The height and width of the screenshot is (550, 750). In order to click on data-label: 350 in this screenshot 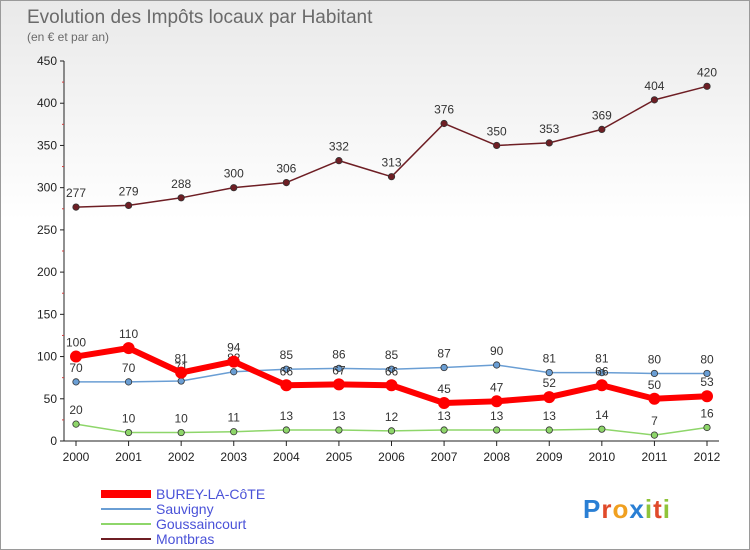, I will do `click(497, 131)`.